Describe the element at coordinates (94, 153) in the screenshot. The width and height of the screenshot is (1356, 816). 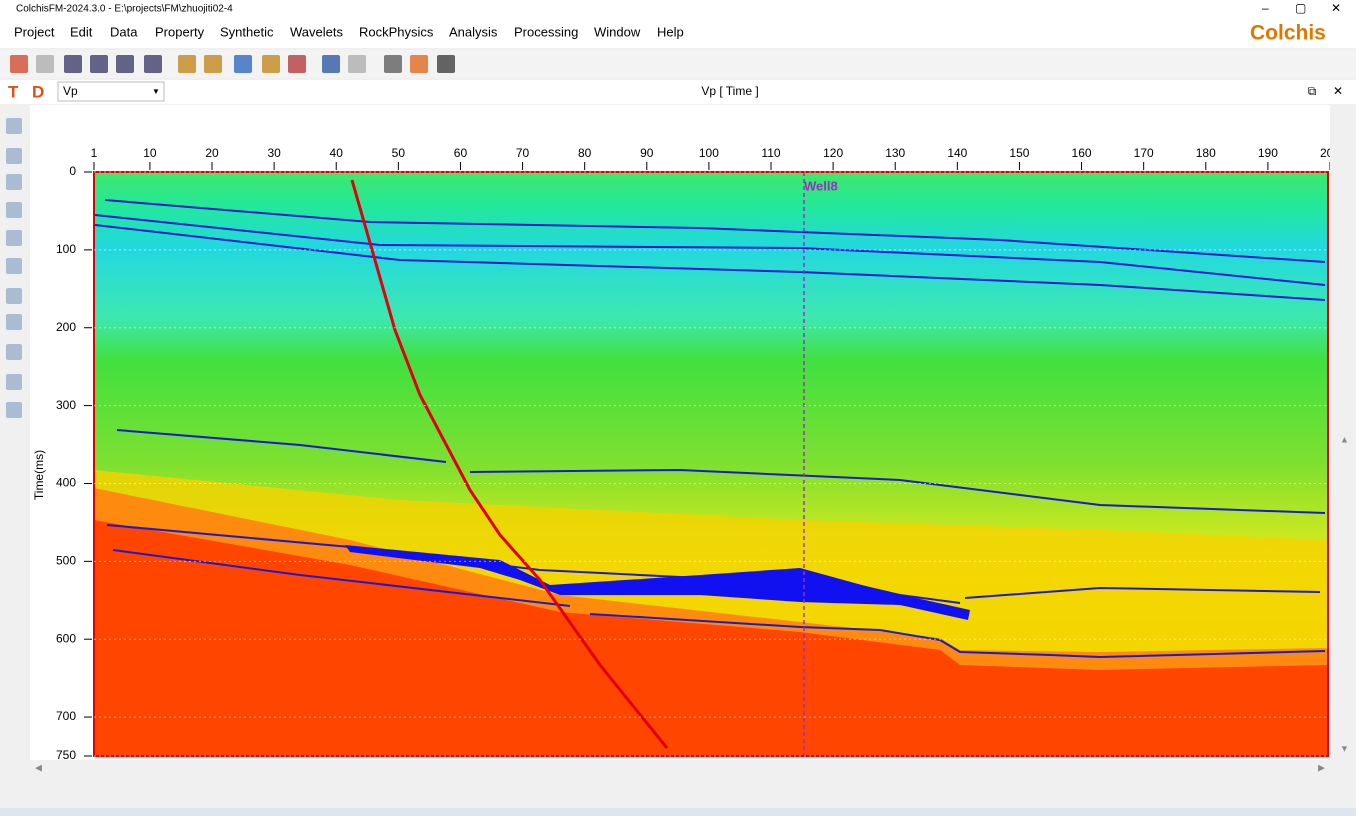
I see `x-tick-label: 1` at that location.